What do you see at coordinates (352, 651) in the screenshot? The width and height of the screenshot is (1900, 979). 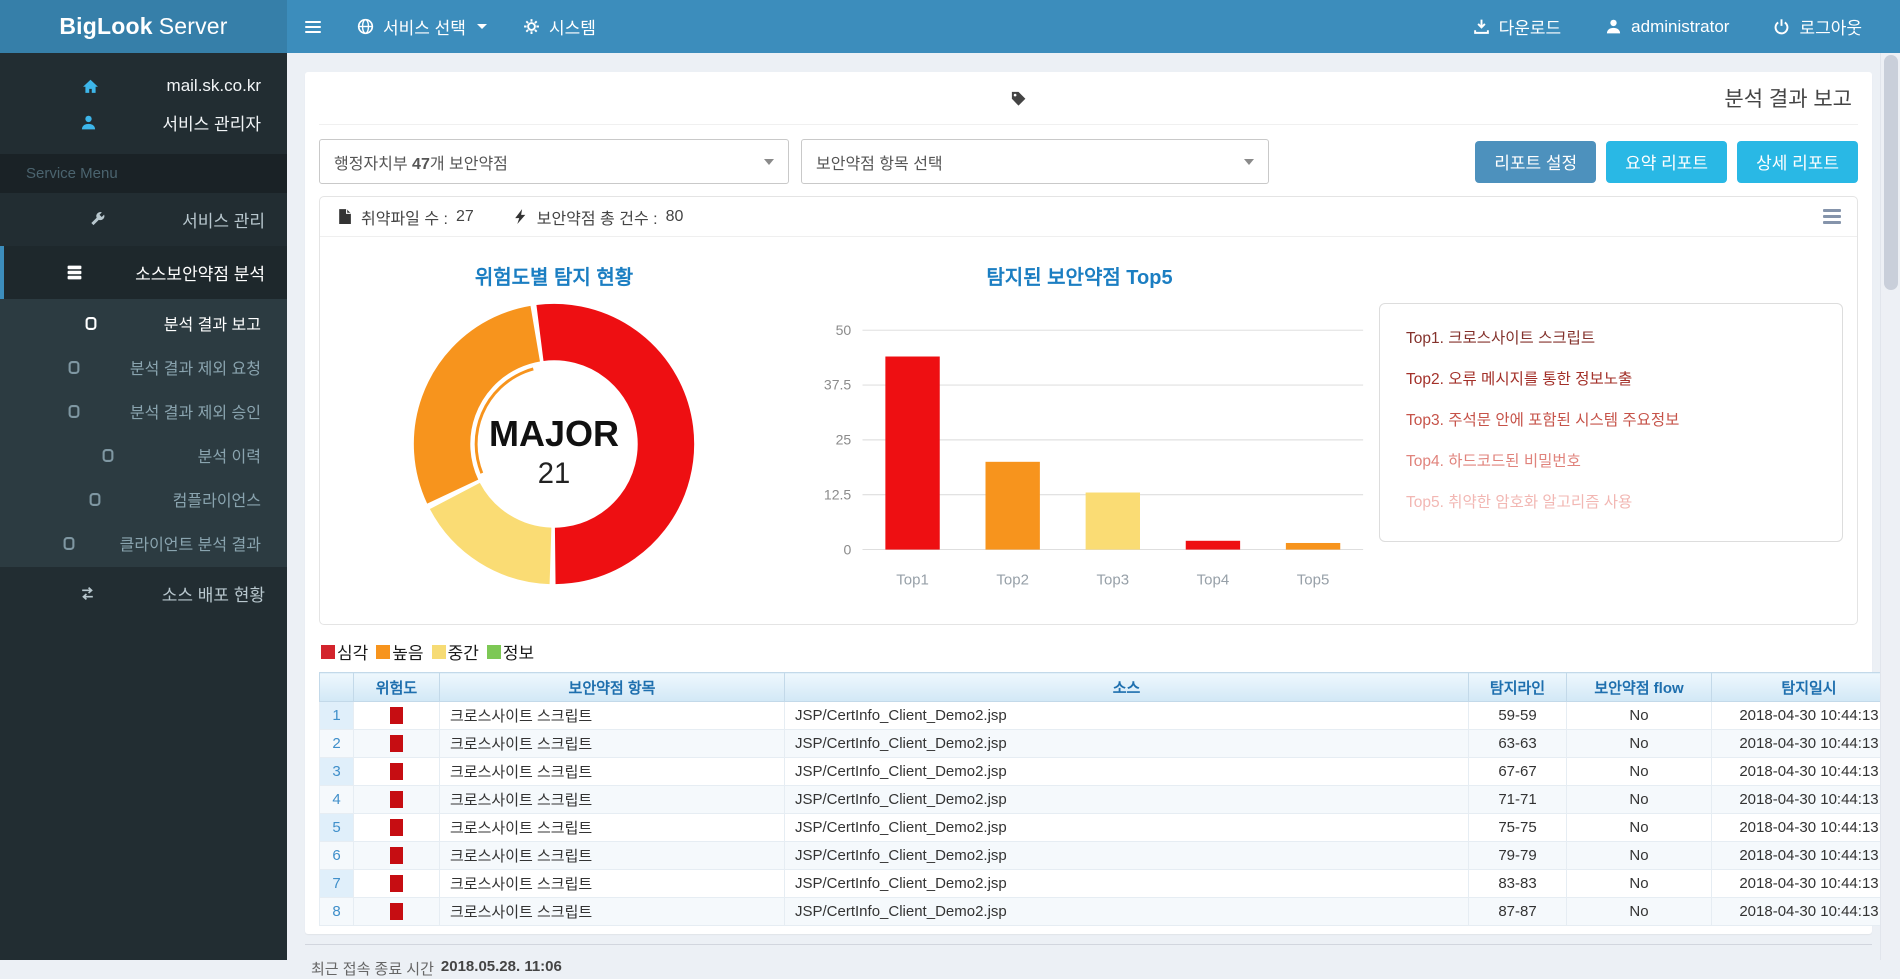 I see `legend-label: 심각` at bounding box center [352, 651].